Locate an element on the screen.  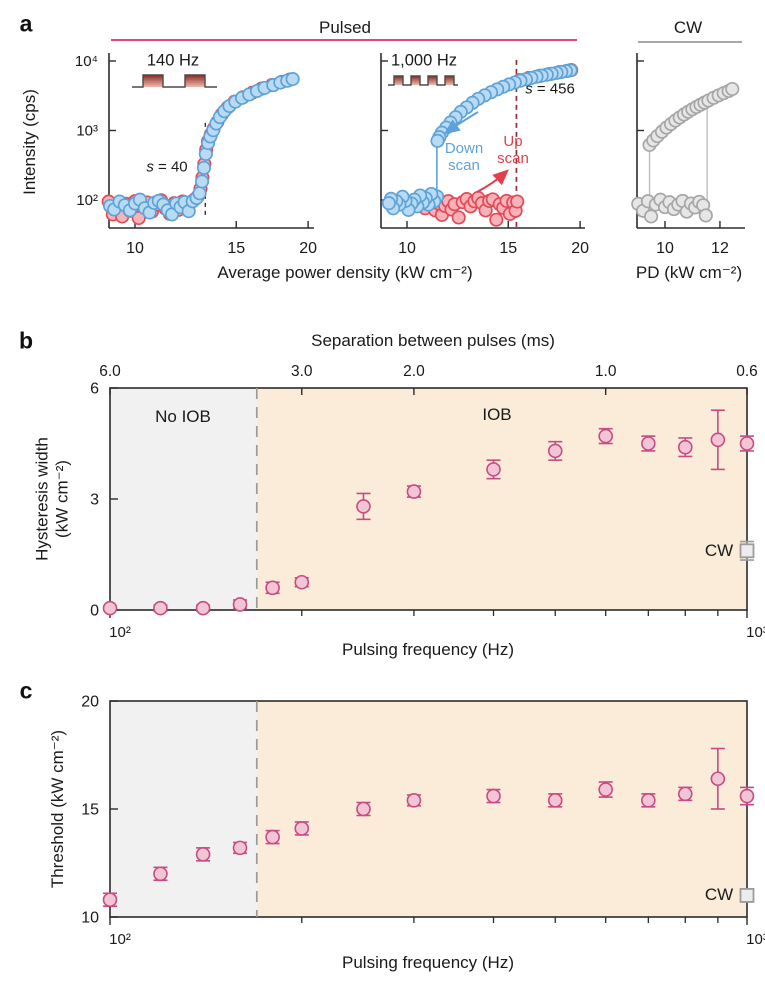
top-axis-tick-label: 6.0 is located at coordinates (110, 371).